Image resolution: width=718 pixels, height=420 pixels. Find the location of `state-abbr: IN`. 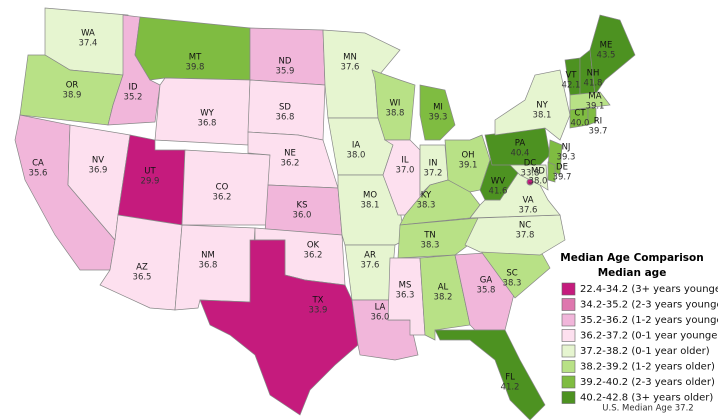

state-abbr: IN is located at coordinates (433, 164).